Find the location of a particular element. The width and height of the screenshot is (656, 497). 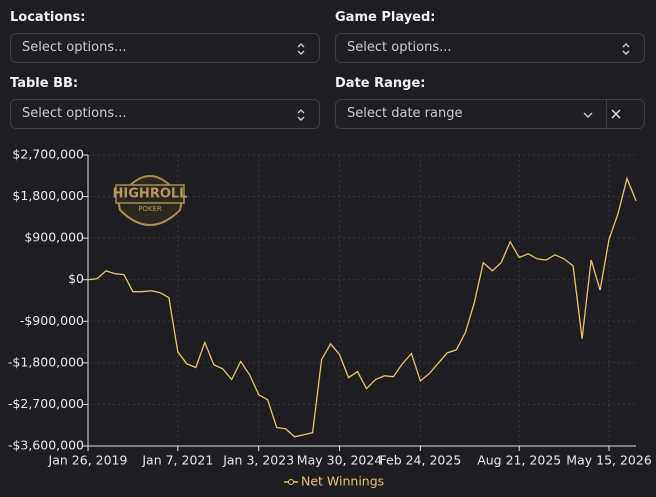

x-tick-label: May 15, 2026 is located at coordinates (609, 460).